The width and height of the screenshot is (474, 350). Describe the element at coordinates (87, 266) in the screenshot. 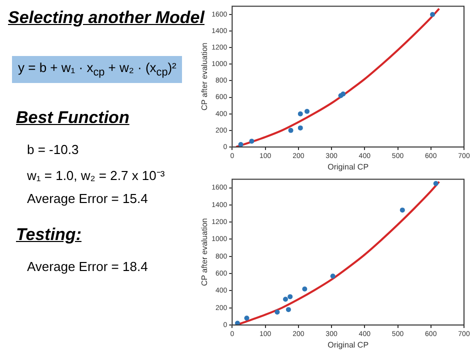

I see `text: Average Error = 18.4` at that location.